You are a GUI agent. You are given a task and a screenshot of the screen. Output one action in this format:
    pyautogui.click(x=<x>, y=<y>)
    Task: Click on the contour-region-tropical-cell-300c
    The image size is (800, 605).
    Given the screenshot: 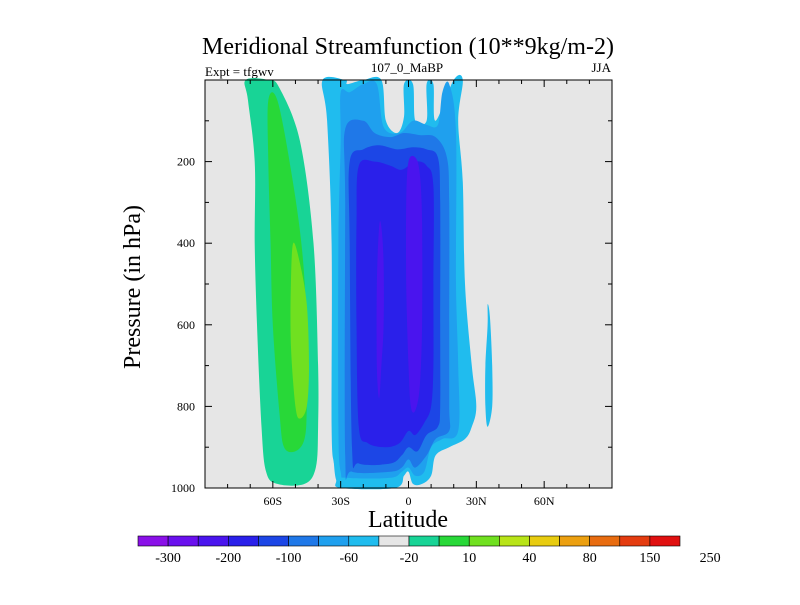 What is the action you would take?
    pyautogui.click(x=415, y=310)
    